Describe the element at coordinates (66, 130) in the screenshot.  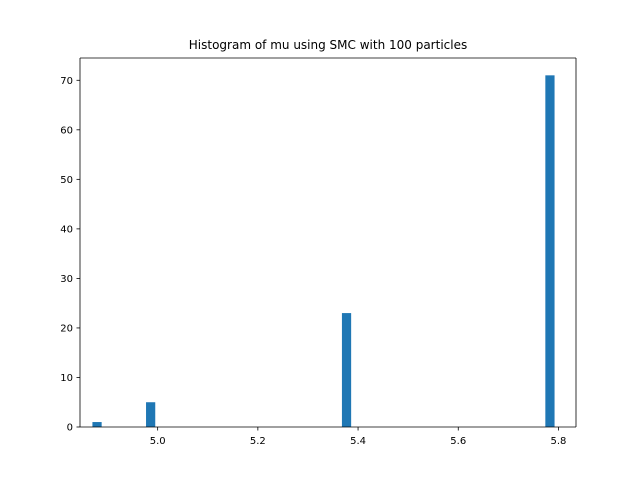
I see `y-tick-label-6: 60` at that location.